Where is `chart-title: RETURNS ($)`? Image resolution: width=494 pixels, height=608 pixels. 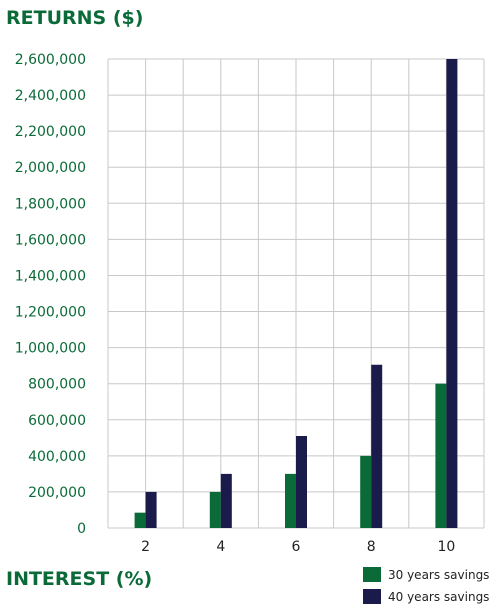 chart-title: RETURNS ($) is located at coordinates (74, 18).